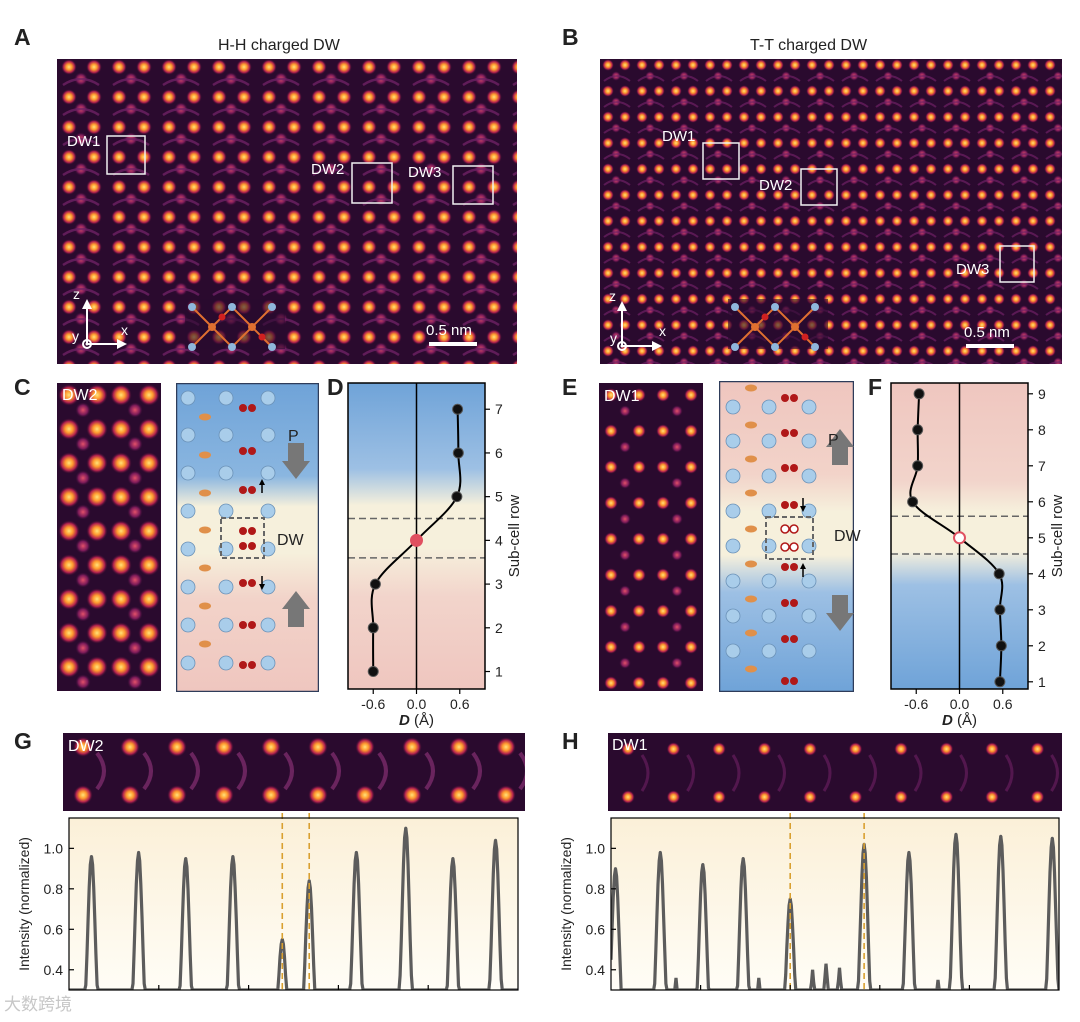 This screenshot has height=1022, width=1080. What do you see at coordinates (1057, 536) in the screenshot?
I see `chart-f-ylabel: Sub-cell row` at bounding box center [1057, 536].